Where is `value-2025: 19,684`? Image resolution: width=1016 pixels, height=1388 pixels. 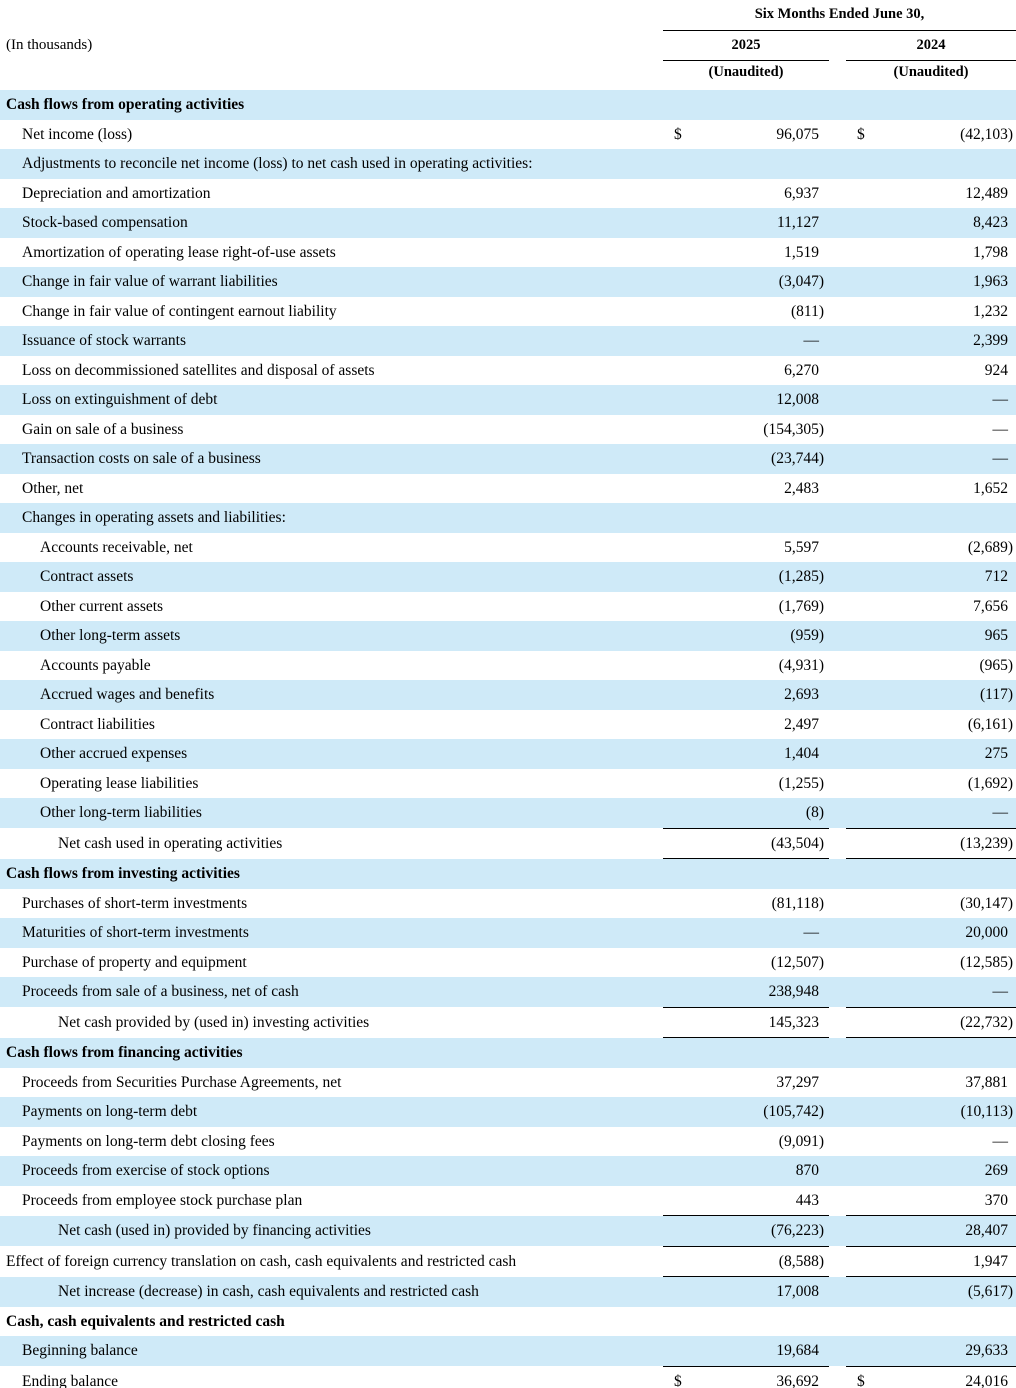 value-2025: 19,684 is located at coordinates (762, 1351).